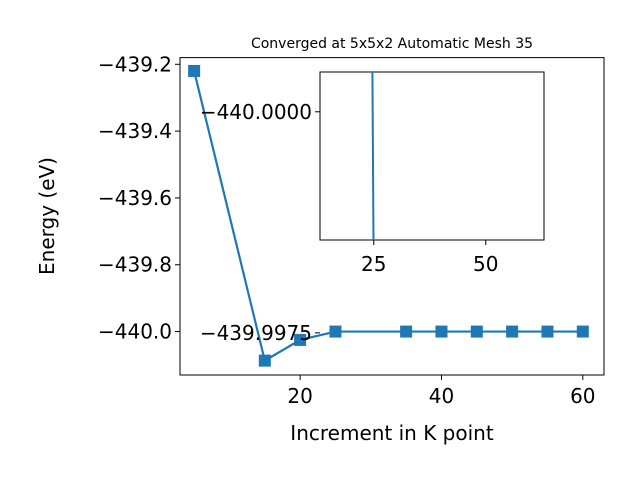  I want to click on x-axis-label: Increment in K point, so click(392, 433).